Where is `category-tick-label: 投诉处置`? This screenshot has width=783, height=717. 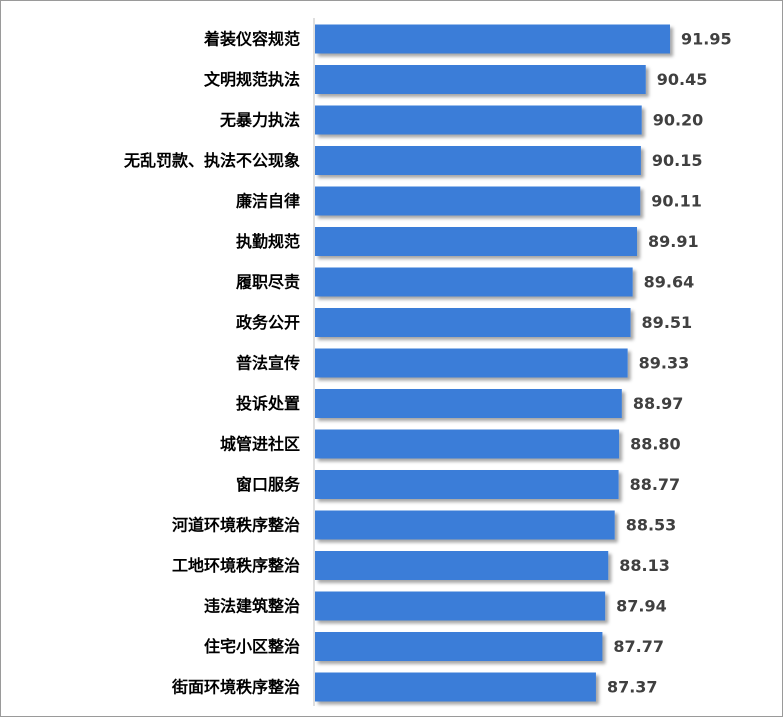 category-tick-label: 投诉处置 is located at coordinates (268, 403).